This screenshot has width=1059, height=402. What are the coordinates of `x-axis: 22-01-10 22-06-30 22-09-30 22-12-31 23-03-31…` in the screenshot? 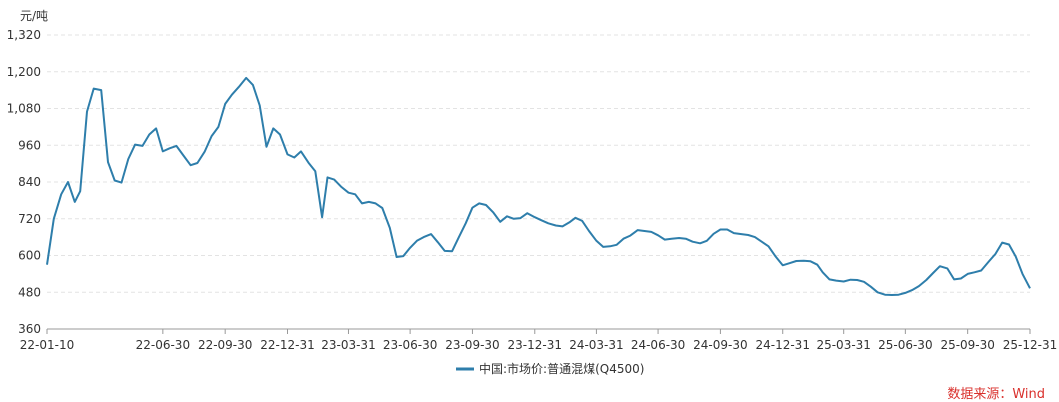 It's located at (538, 340).